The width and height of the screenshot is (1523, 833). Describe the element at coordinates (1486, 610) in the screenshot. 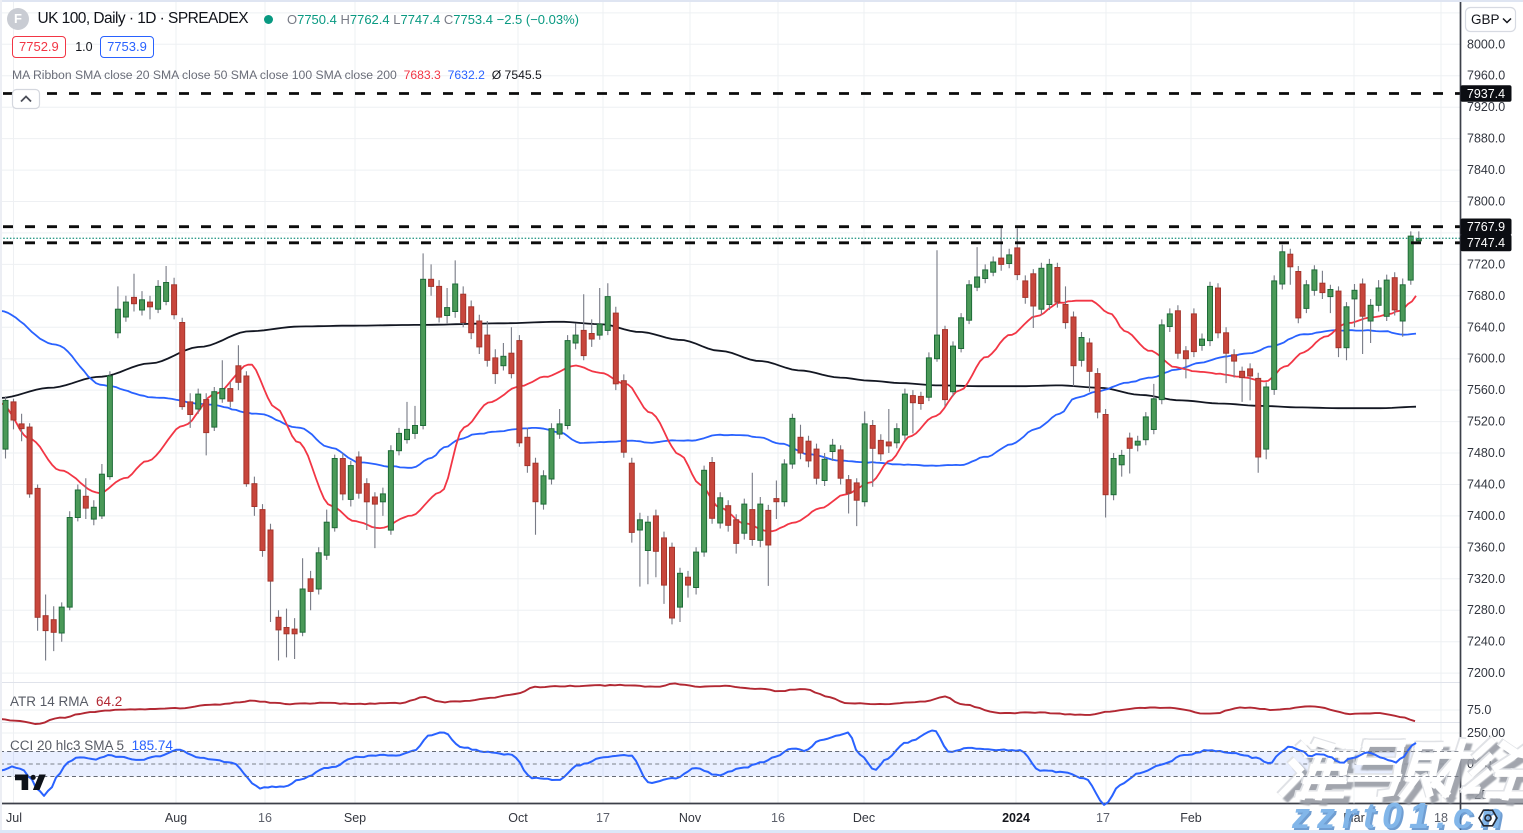

I see `svg-text: 7280.0` at that location.